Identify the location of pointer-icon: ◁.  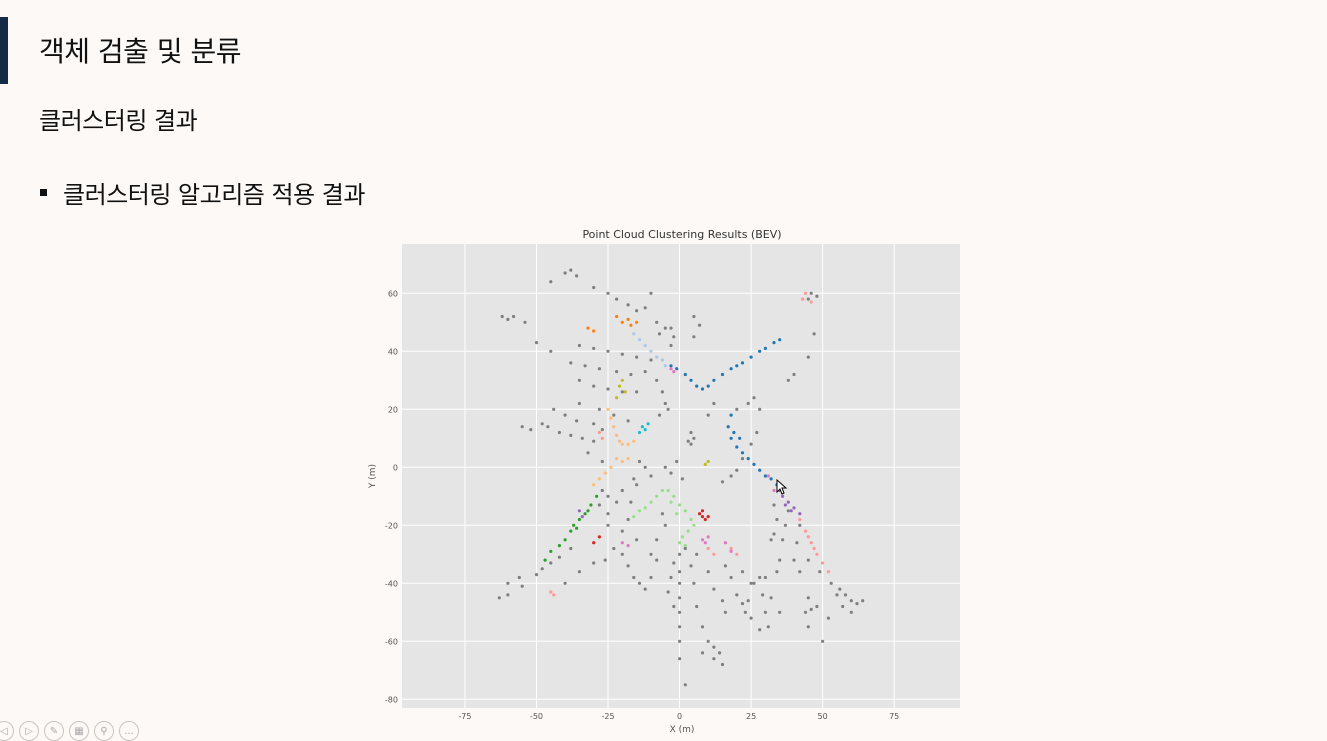
(7, 731).